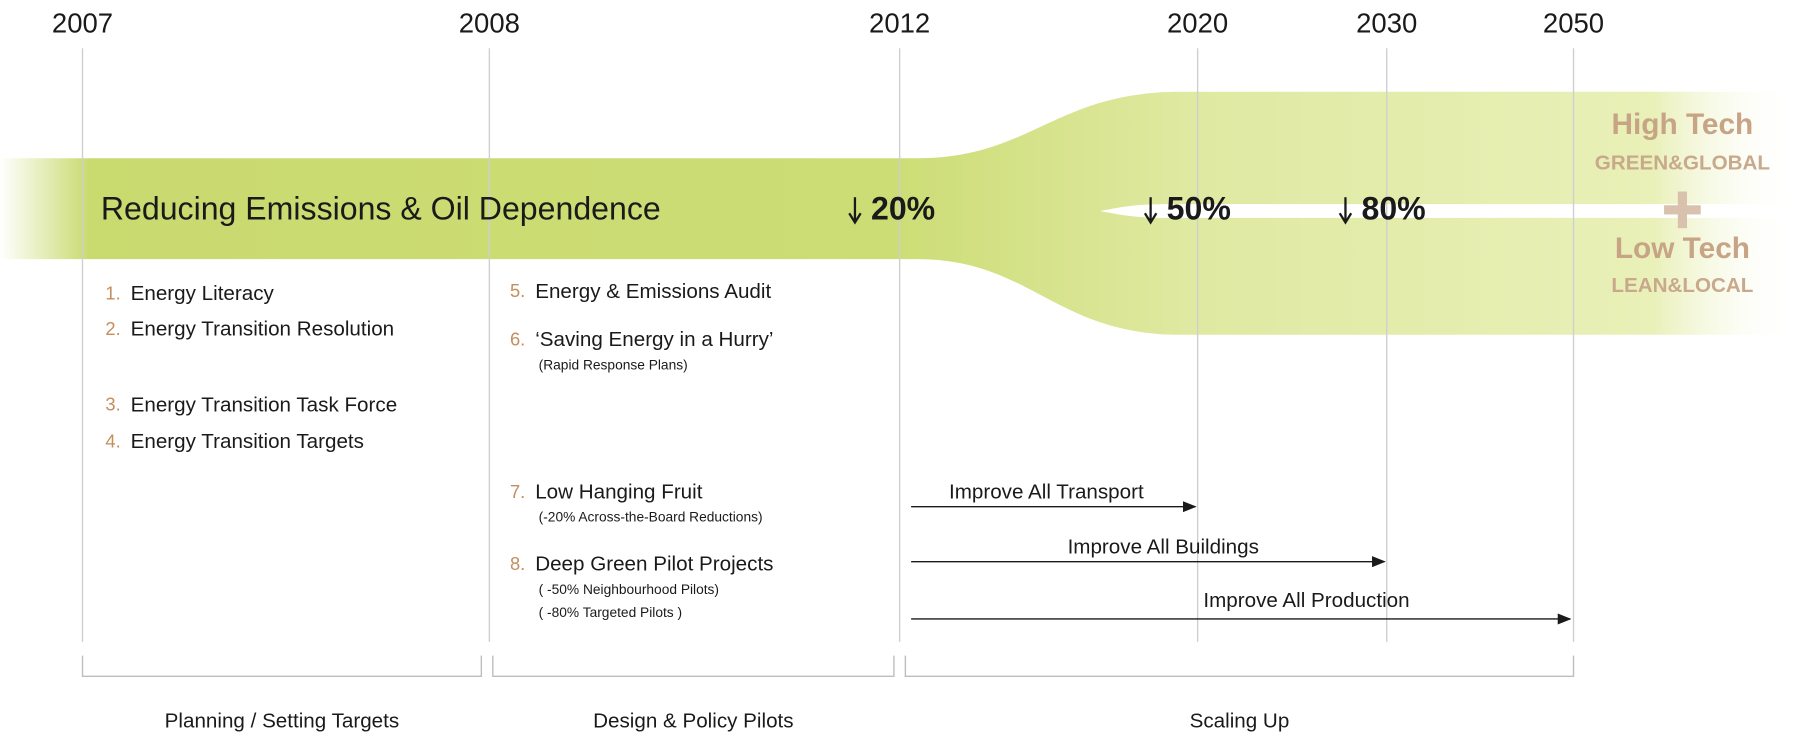 This screenshot has height=736, width=1797. What do you see at coordinates (654, 339) in the screenshot?
I see `step-label: ‘Saving Energy in a Hurry’` at bounding box center [654, 339].